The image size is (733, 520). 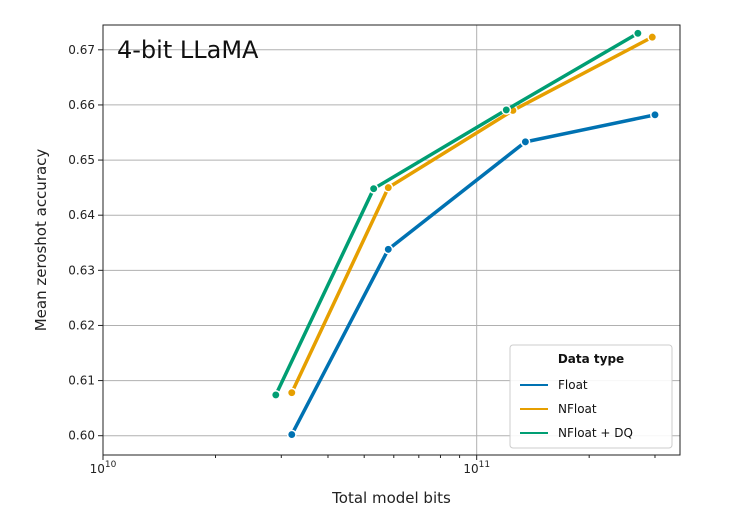 I want to click on legend-label: NFloat + DQ, so click(x=595, y=433).